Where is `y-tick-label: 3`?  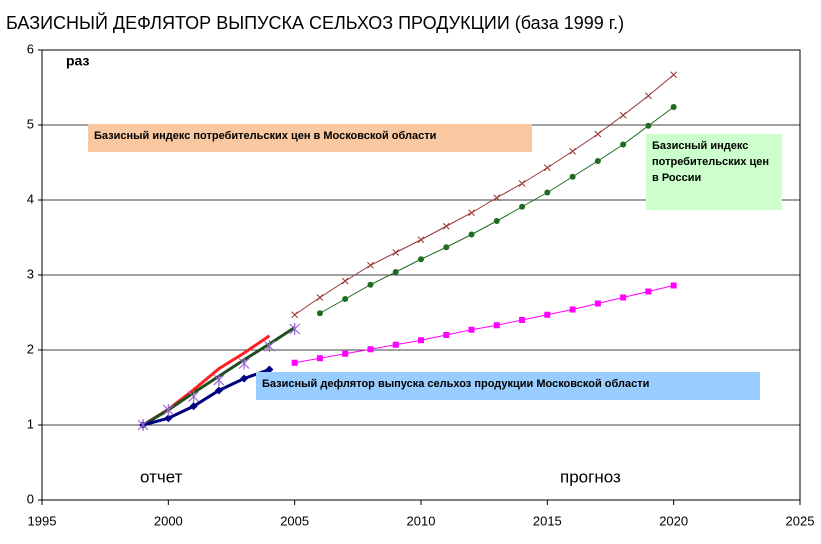 y-tick-label: 3 is located at coordinates (30, 273).